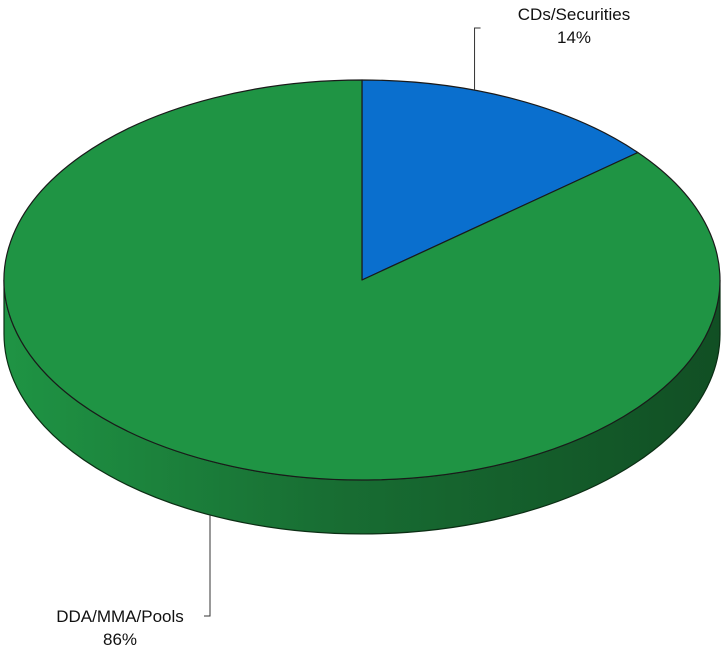  What do you see at coordinates (120, 639) in the screenshot?
I see `slice-value-dda-mma-pools: 86%` at bounding box center [120, 639].